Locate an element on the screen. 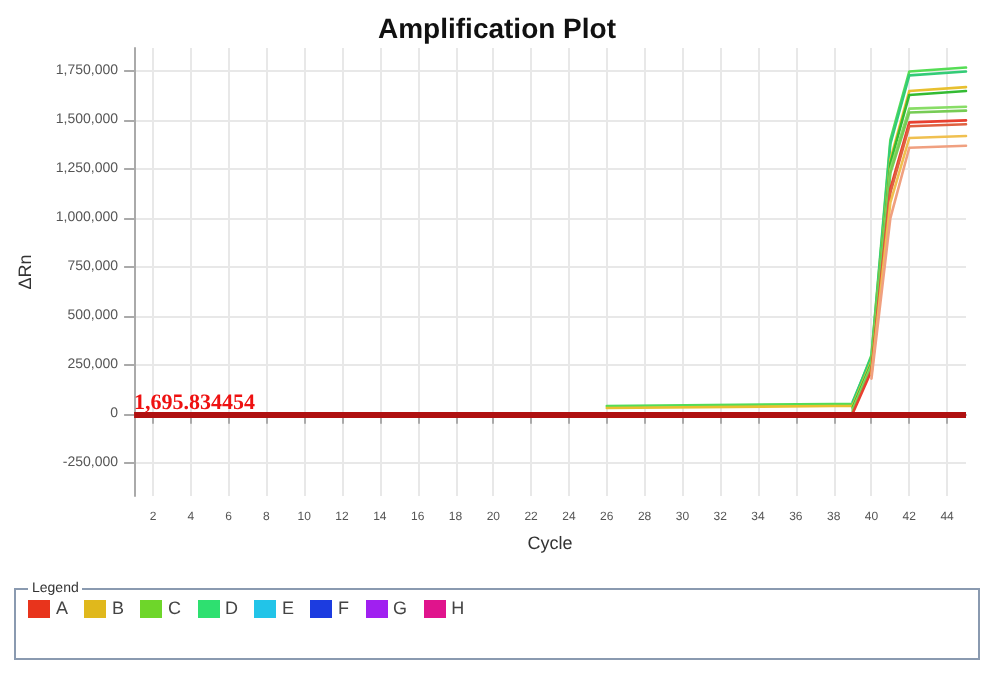  category-label: F is located at coordinates (344, 608).